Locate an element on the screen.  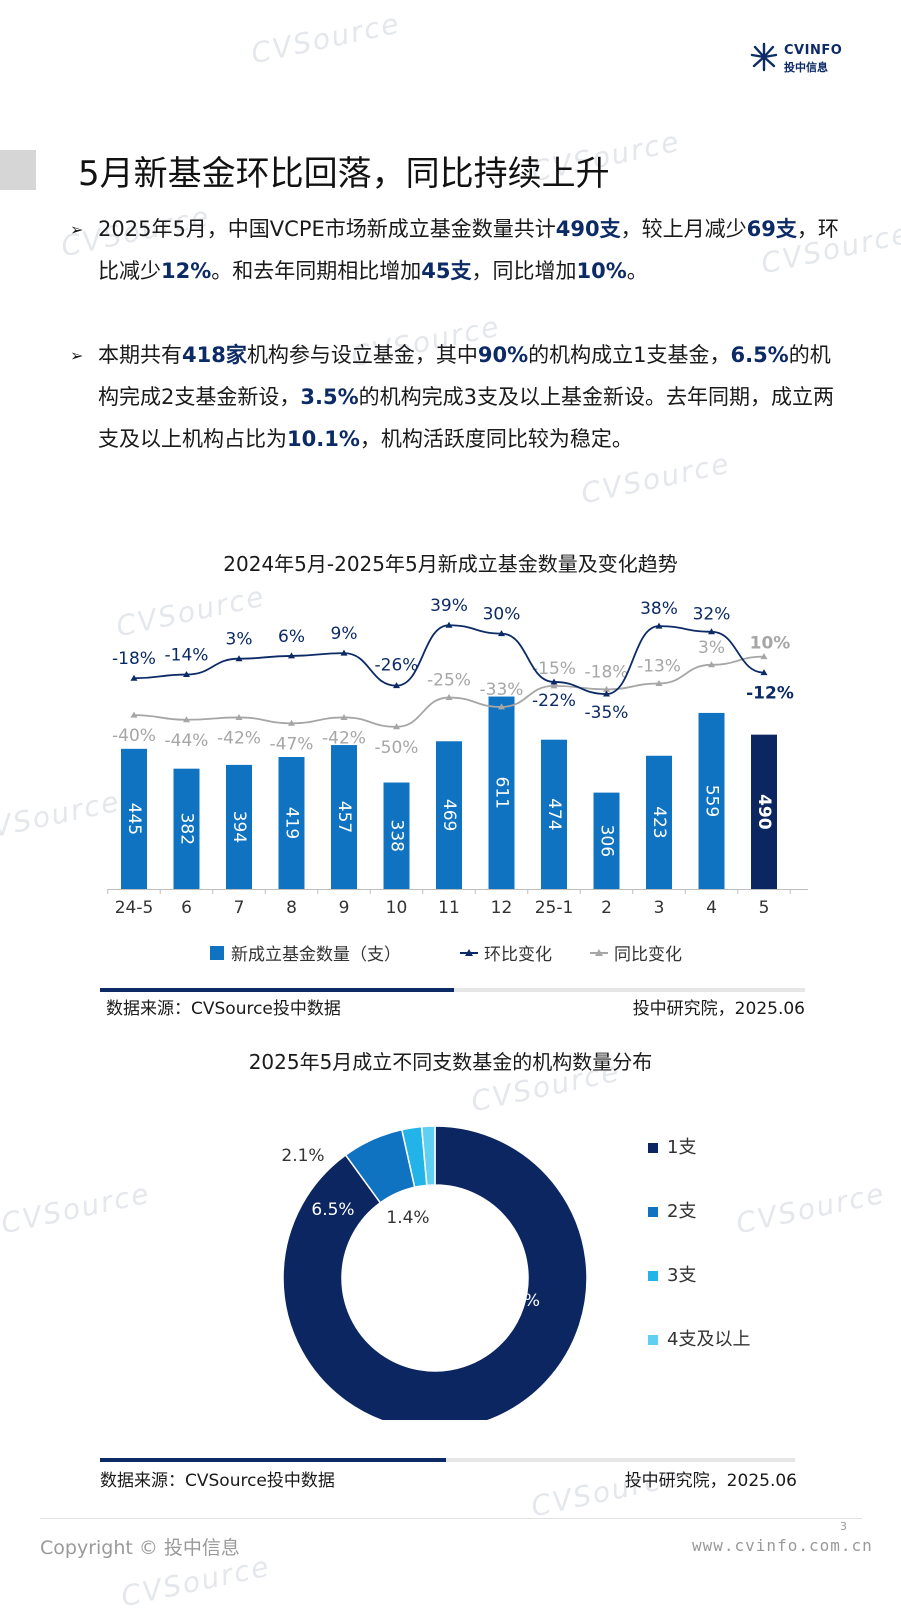
yoy-data-label: -47% is located at coordinates (292, 744).